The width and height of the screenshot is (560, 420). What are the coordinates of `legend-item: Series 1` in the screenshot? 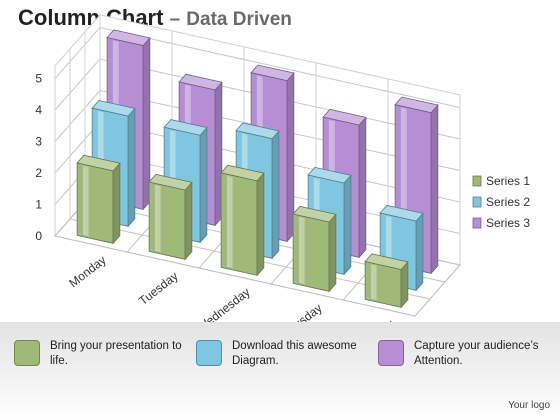 It's located at (501, 181).